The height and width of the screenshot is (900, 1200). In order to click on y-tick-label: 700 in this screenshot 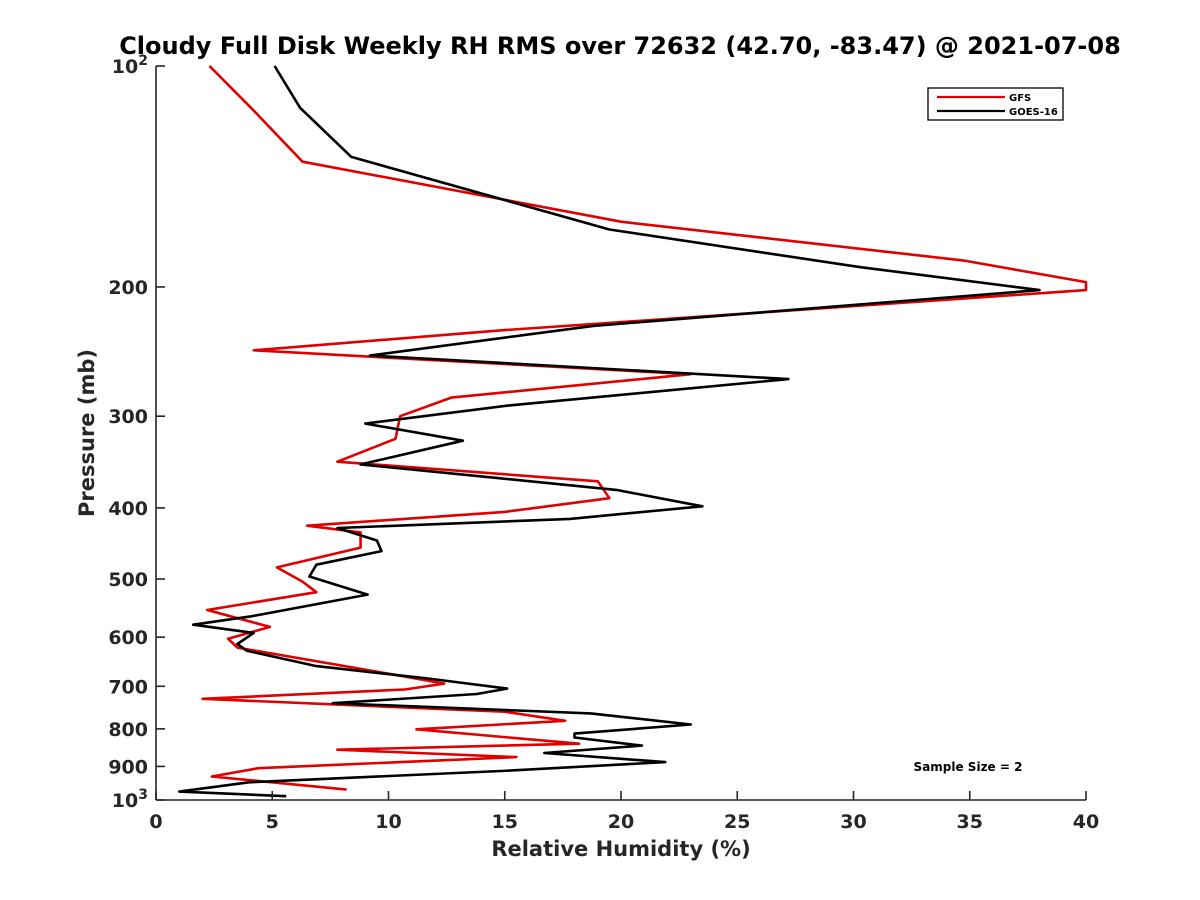, I will do `click(128, 687)`.